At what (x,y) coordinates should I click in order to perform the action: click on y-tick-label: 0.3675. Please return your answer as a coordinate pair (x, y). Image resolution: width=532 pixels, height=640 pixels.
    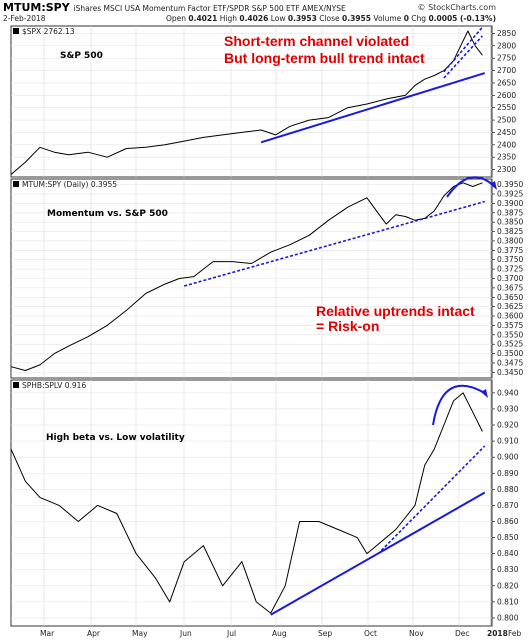
    Looking at the image, I should click on (510, 287).